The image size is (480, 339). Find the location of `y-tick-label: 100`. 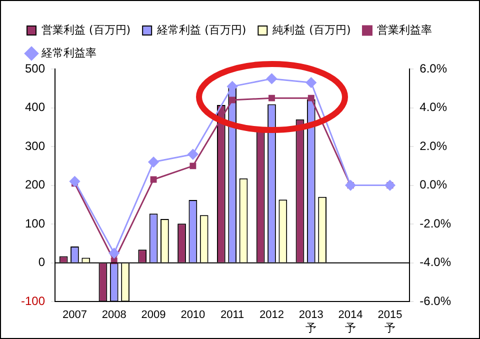

y-tick-label: 100 is located at coordinates (35, 223).